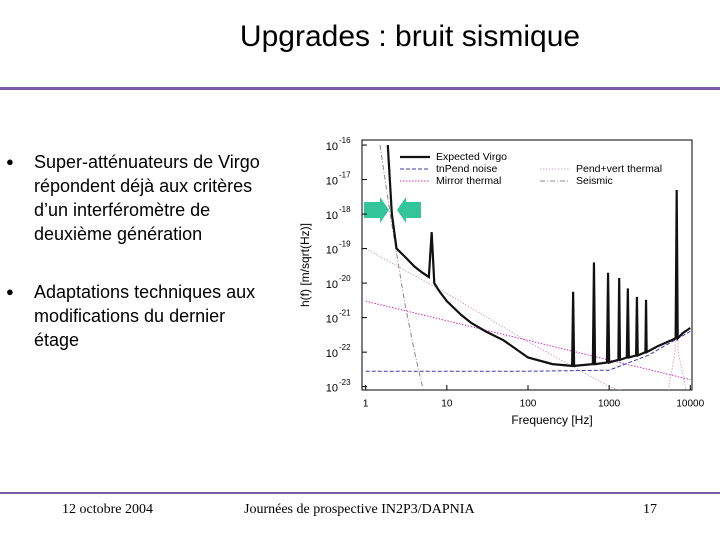 Image resolution: width=720 pixels, height=540 pixels. Describe the element at coordinates (147, 162) in the screenshot. I see `bullet-line: Super-atténuateurs de Virgo` at that location.